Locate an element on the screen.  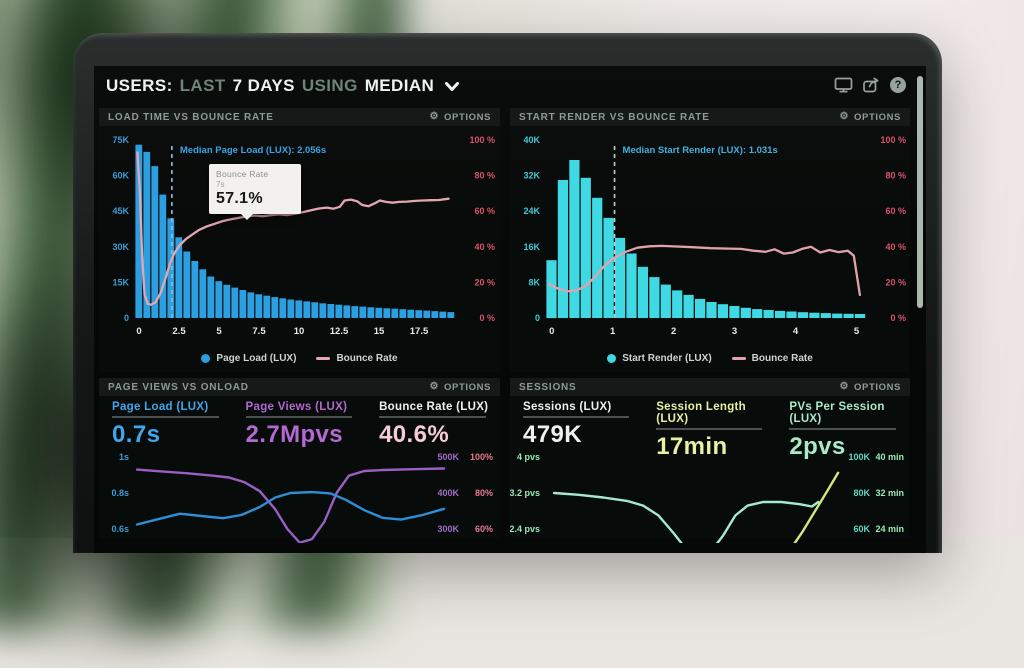
median-label: Median Page Load (LUX): 2.056s is located at coordinates (253, 150).